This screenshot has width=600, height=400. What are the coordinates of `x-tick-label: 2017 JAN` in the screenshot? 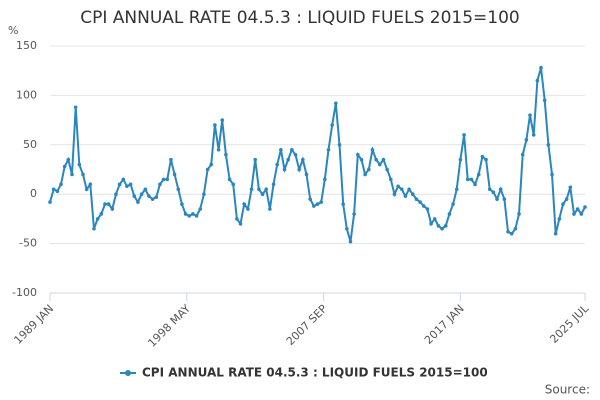 It's located at (444, 324).